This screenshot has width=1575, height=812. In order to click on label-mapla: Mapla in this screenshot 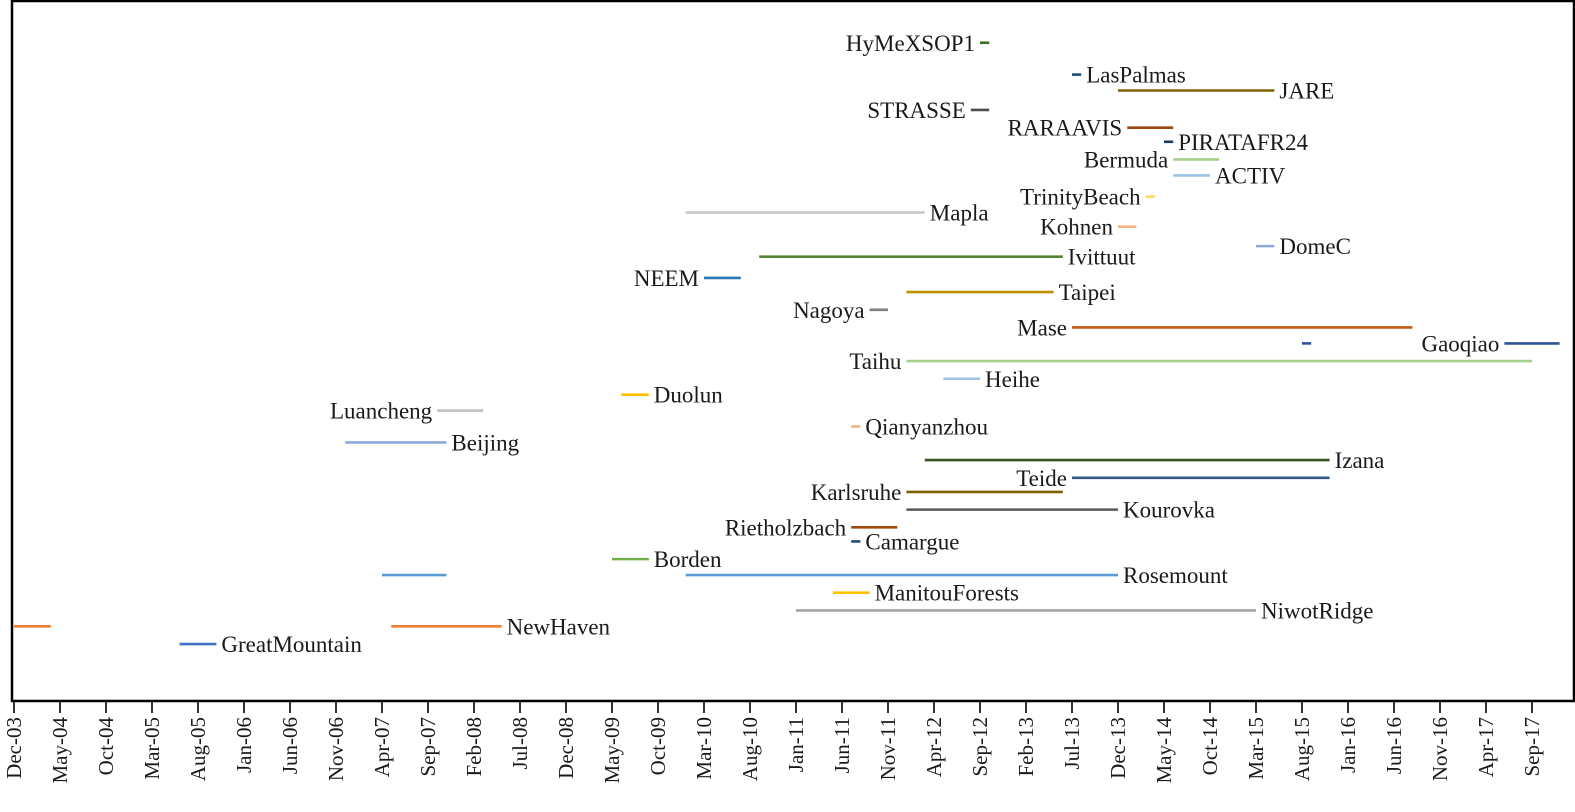, I will do `click(959, 213)`.